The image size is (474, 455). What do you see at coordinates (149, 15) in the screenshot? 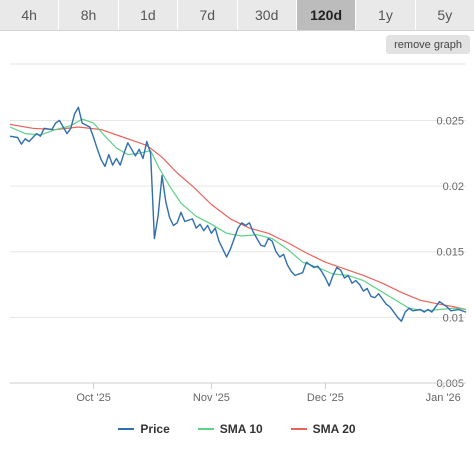
I see `tab-1d: 1d` at bounding box center [149, 15].